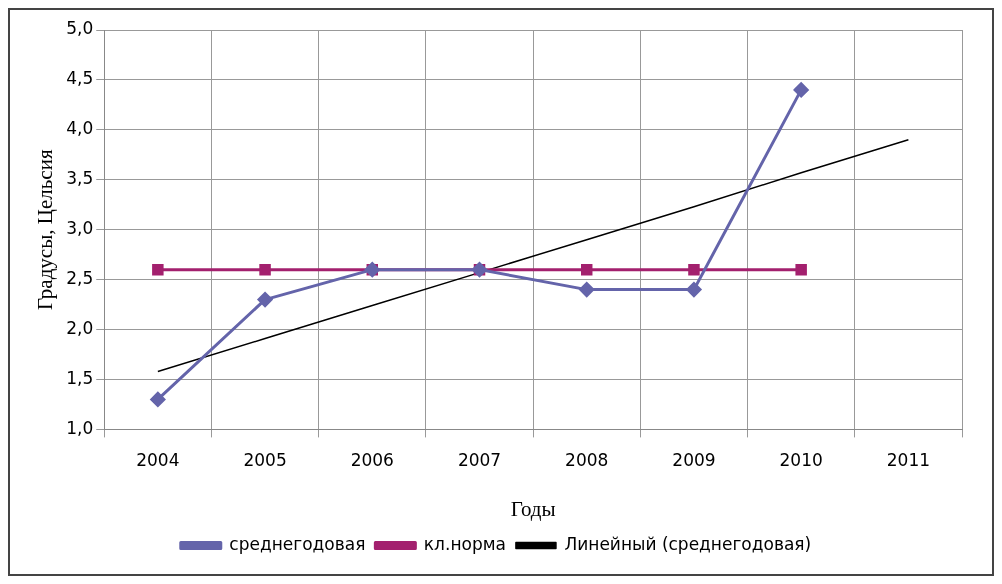 The width and height of the screenshot is (1002, 584). Describe the element at coordinates (80, 28) in the screenshot. I see `y-tick-label: 5,0` at that location.